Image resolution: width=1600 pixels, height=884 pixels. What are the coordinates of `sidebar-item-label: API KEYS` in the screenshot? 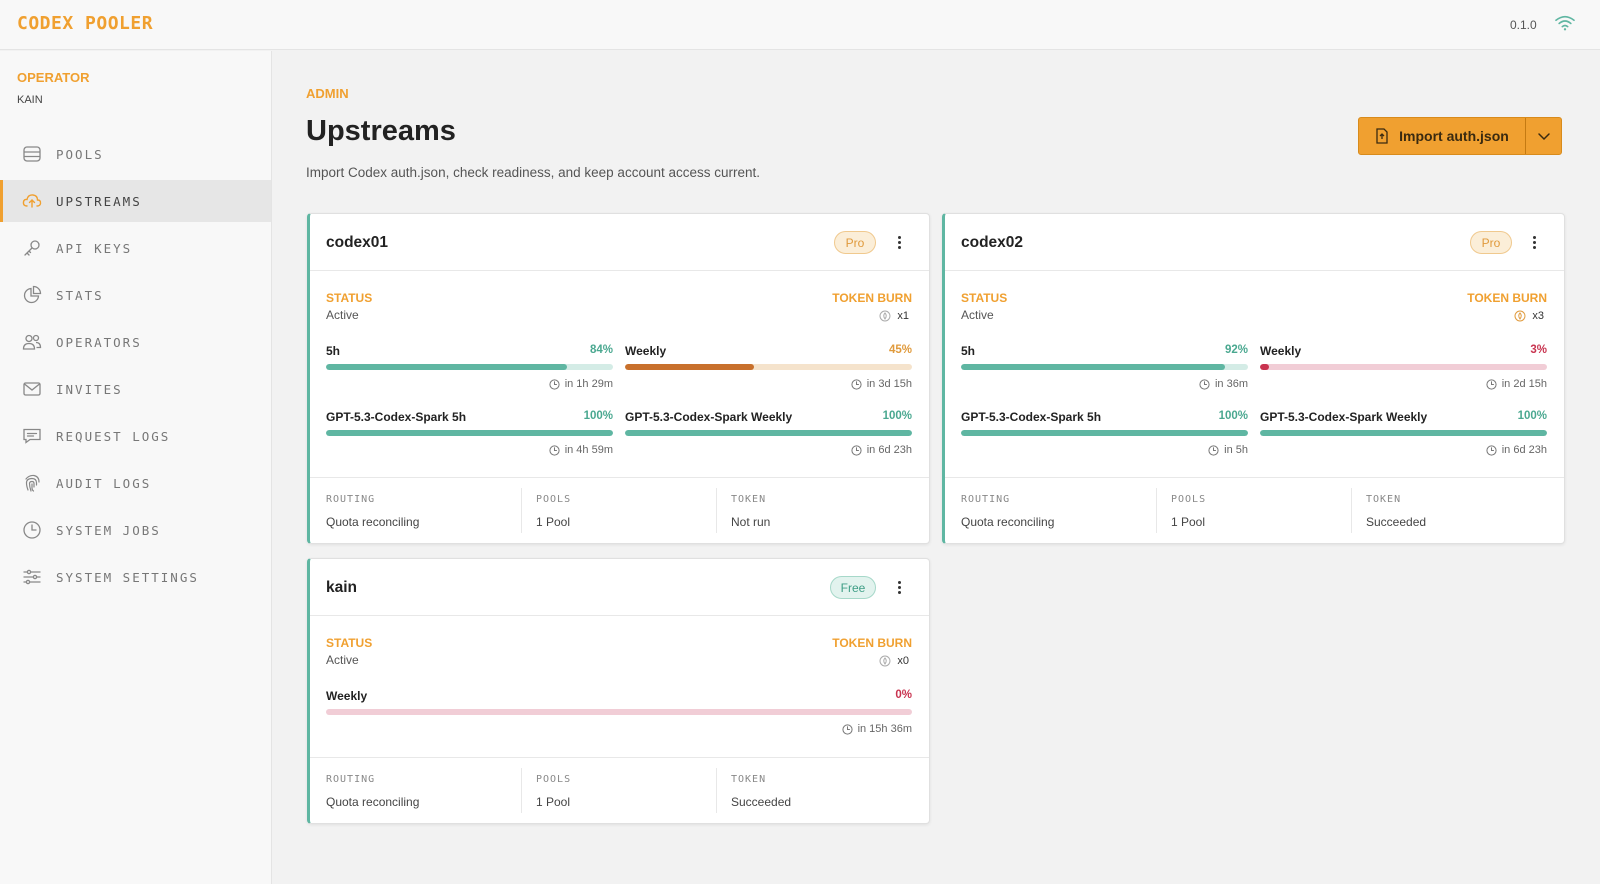 It's located at (94, 248).